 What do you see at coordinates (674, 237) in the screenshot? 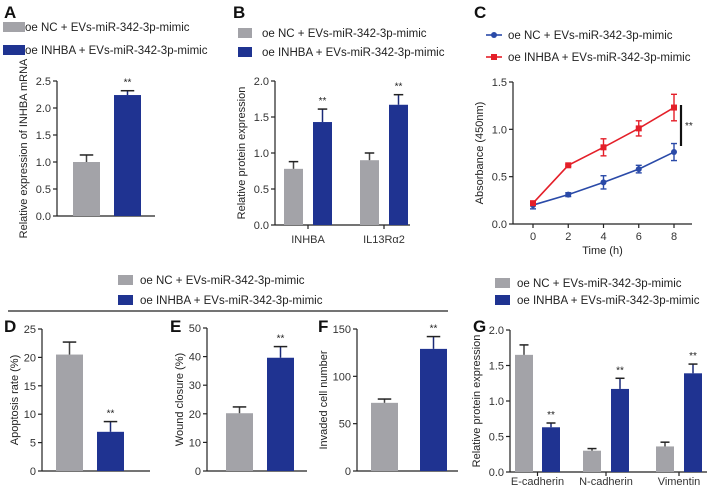
I see `x-tick-label: 8` at bounding box center [674, 237].